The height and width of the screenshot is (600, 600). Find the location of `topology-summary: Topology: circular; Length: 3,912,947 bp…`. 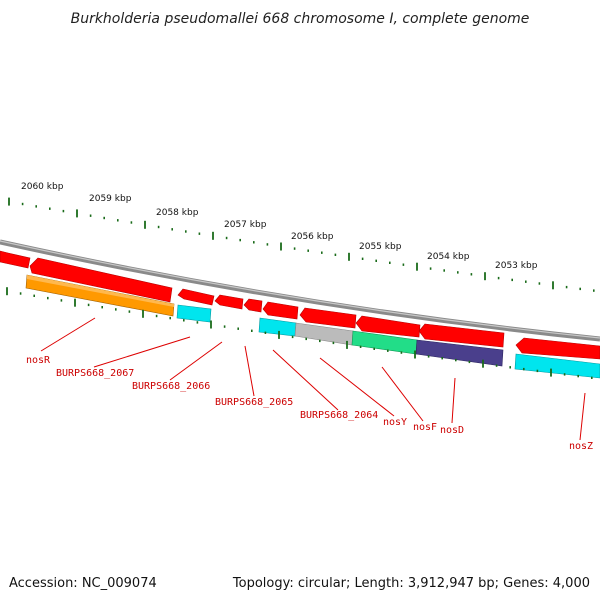

topology-summary: Topology: circular; Length: 3,912,947 bp… is located at coordinates (411, 583).